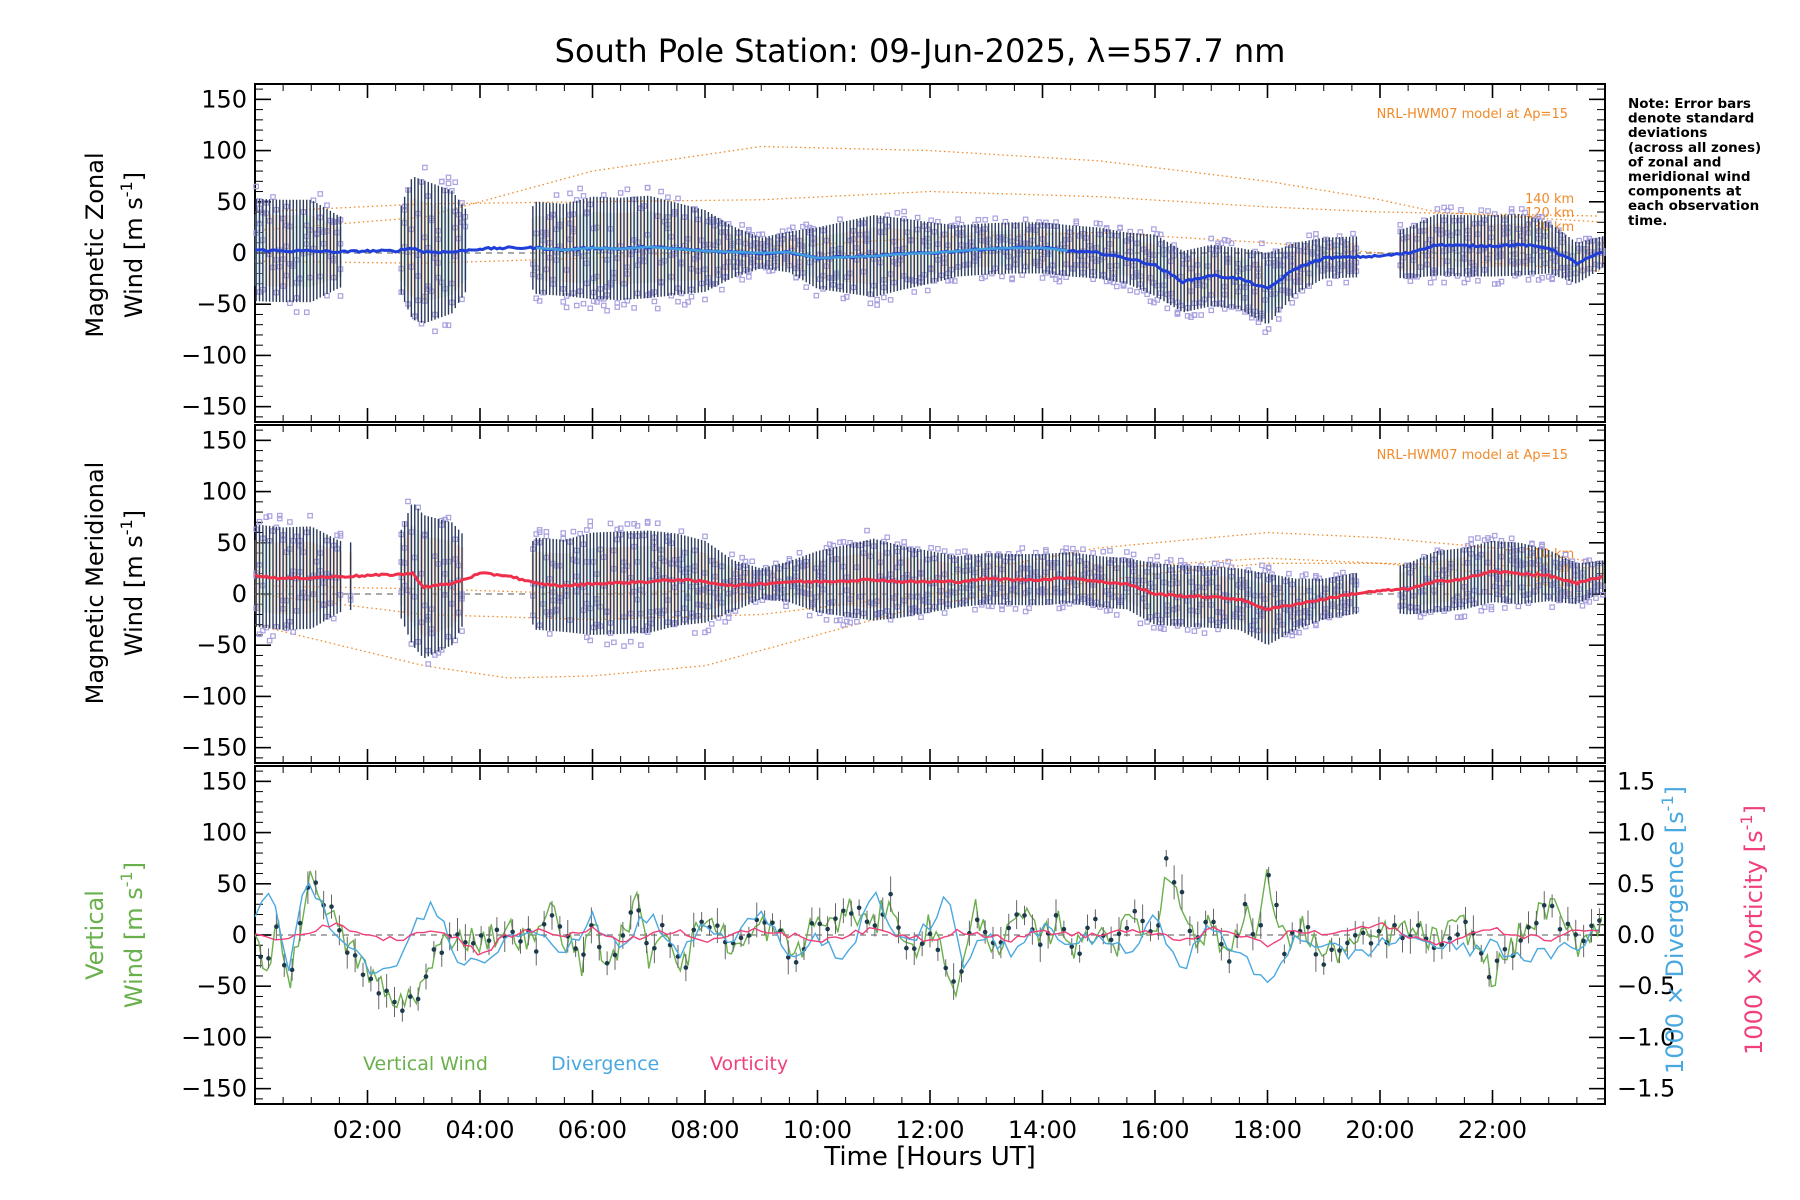 The width and height of the screenshot is (1800, 1200). Describe the element at coordinates (1675, 942) in the screenshot. I see `divergence-ylabel-text: 1000 × Divergence [s` at that location.